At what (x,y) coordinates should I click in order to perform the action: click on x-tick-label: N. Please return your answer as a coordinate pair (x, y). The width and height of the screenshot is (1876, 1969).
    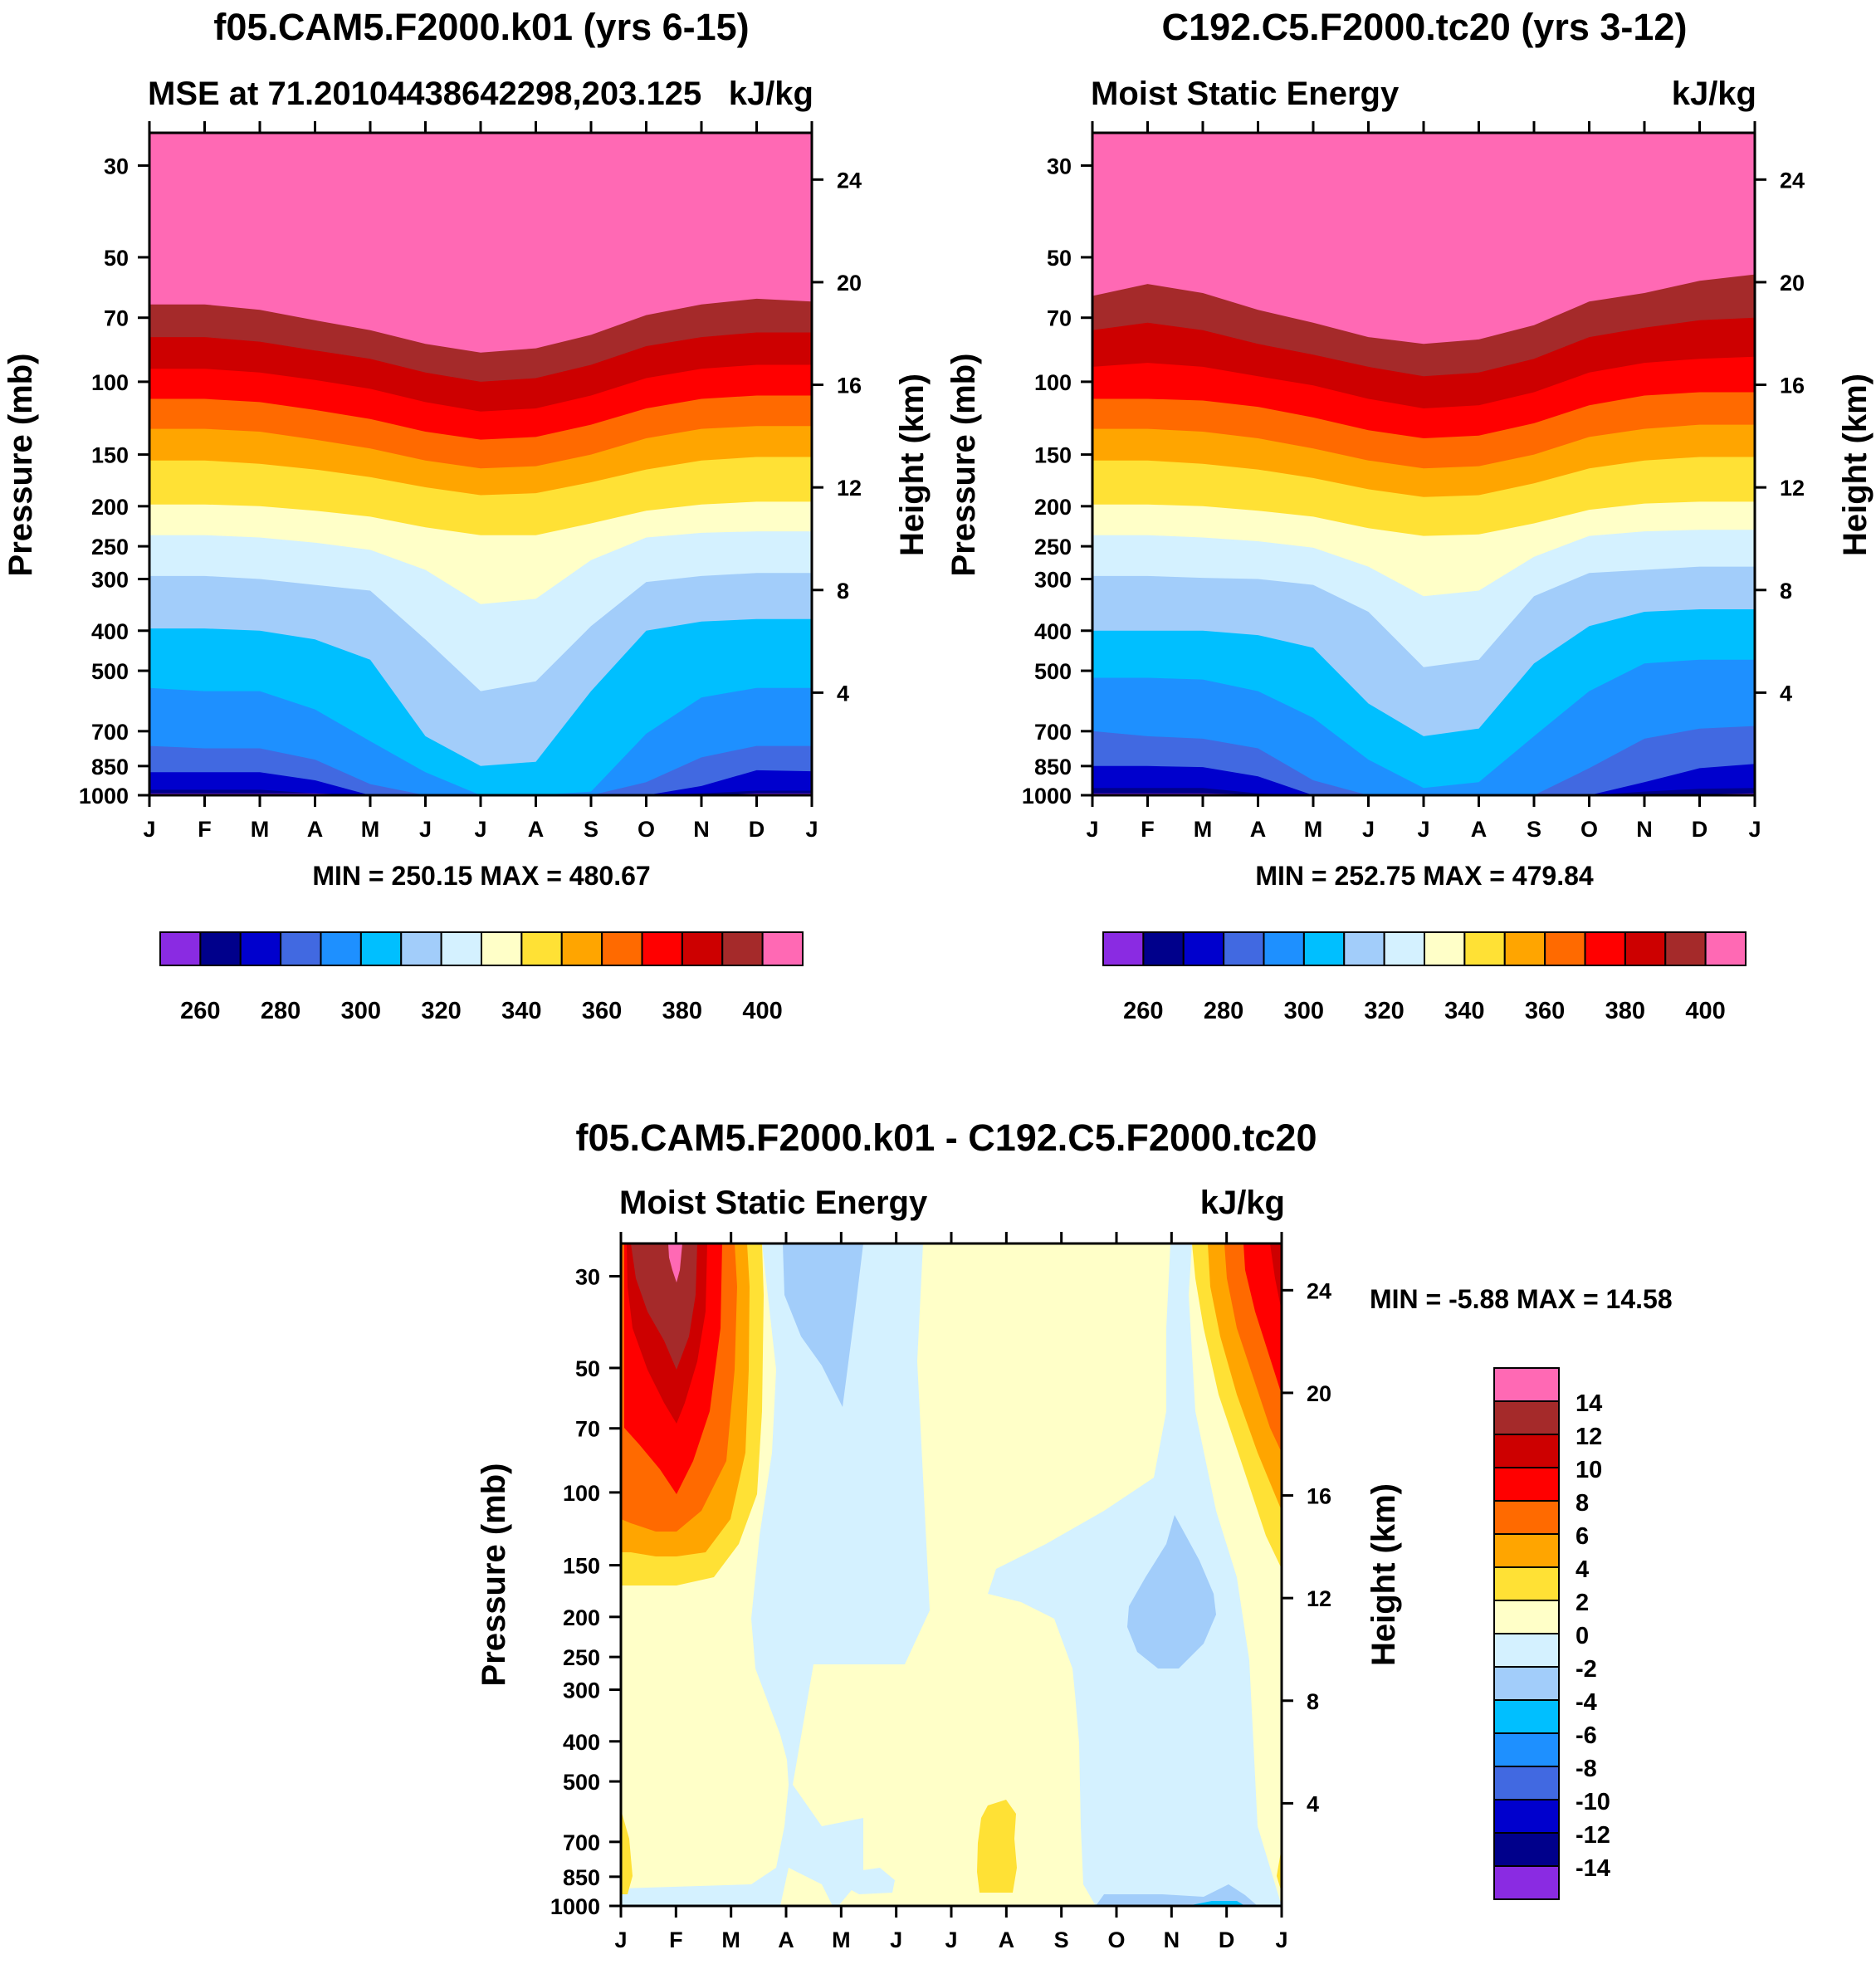
    Looking at the image, I should click on (1172, 1940).